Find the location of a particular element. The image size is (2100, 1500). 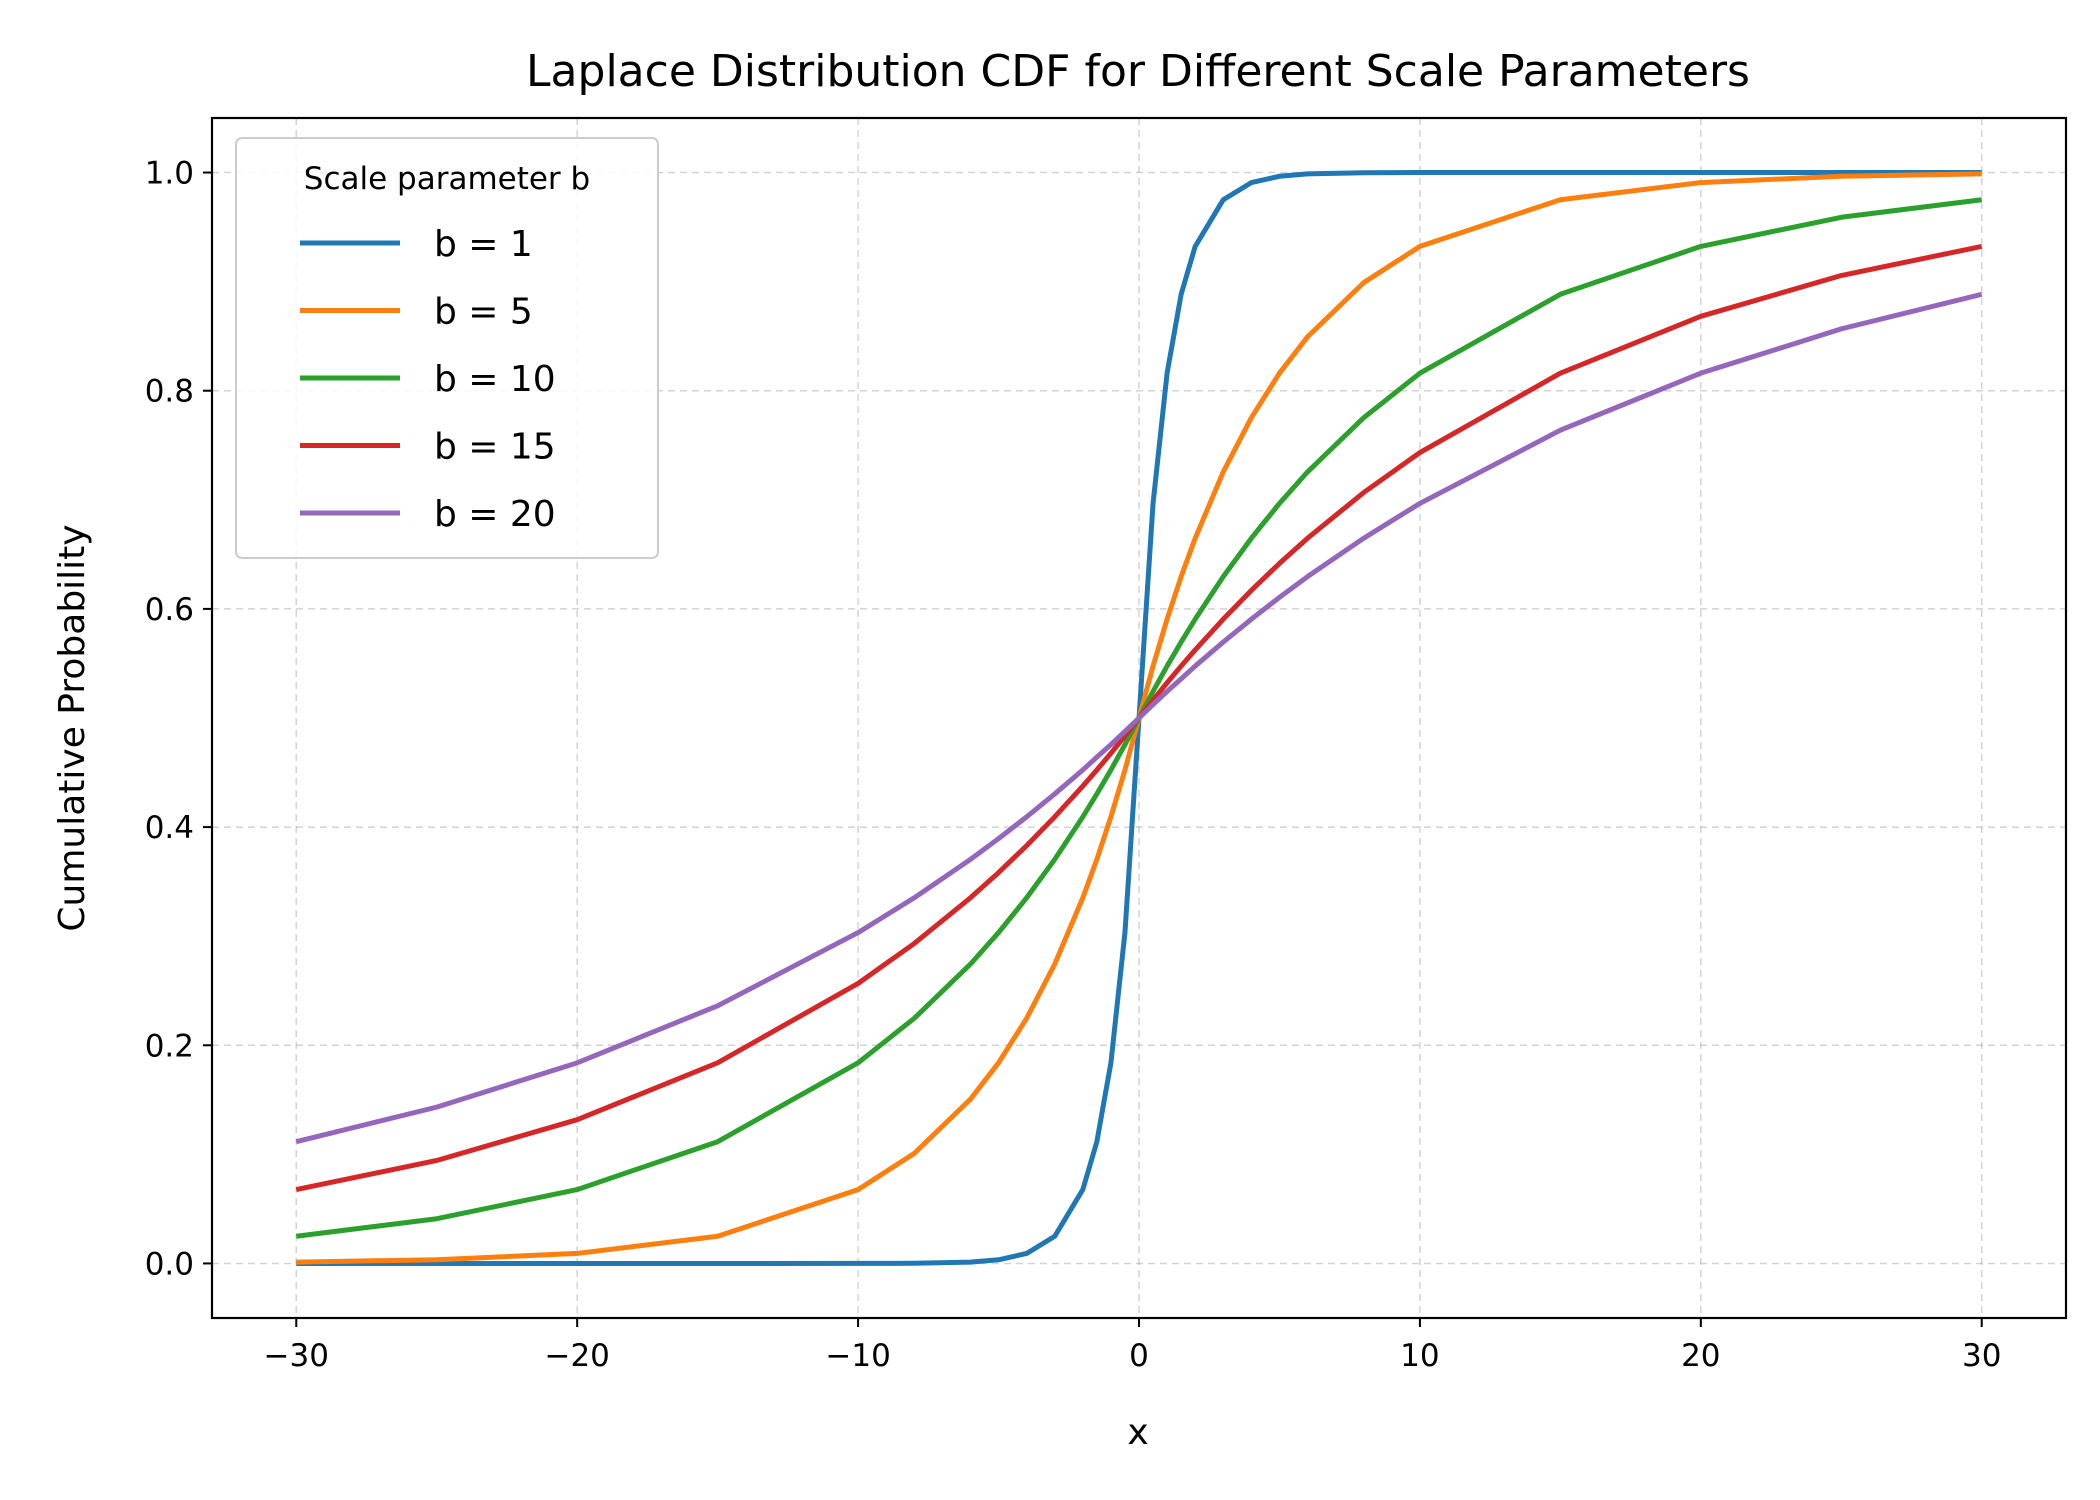

y-tick-label: 0.6 is located at coordinates (169, 610).